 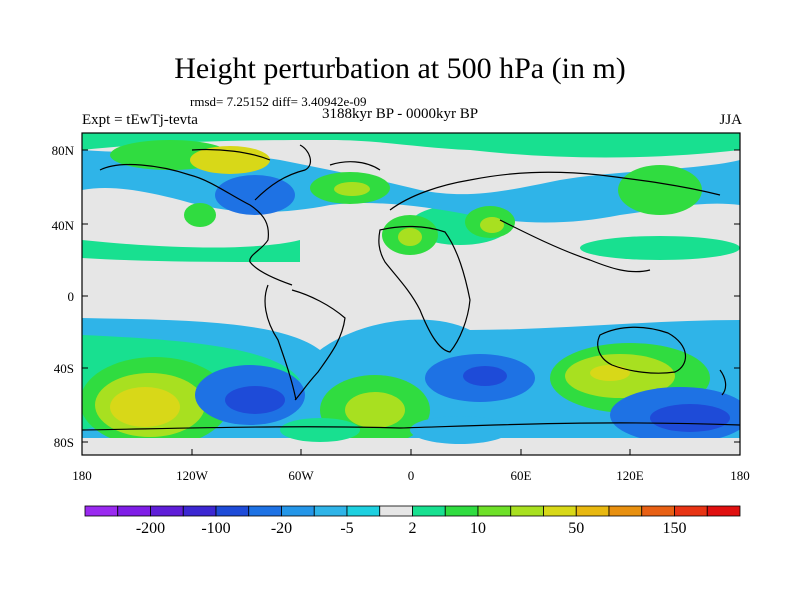 I want to click on colorbar-label: -5, so click(x=346, y=528).